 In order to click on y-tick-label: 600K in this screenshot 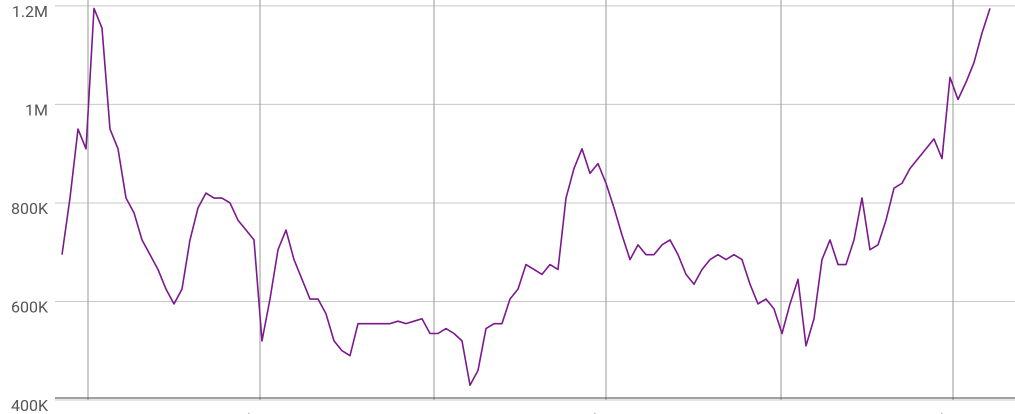, I will do `click(30, 307)`.